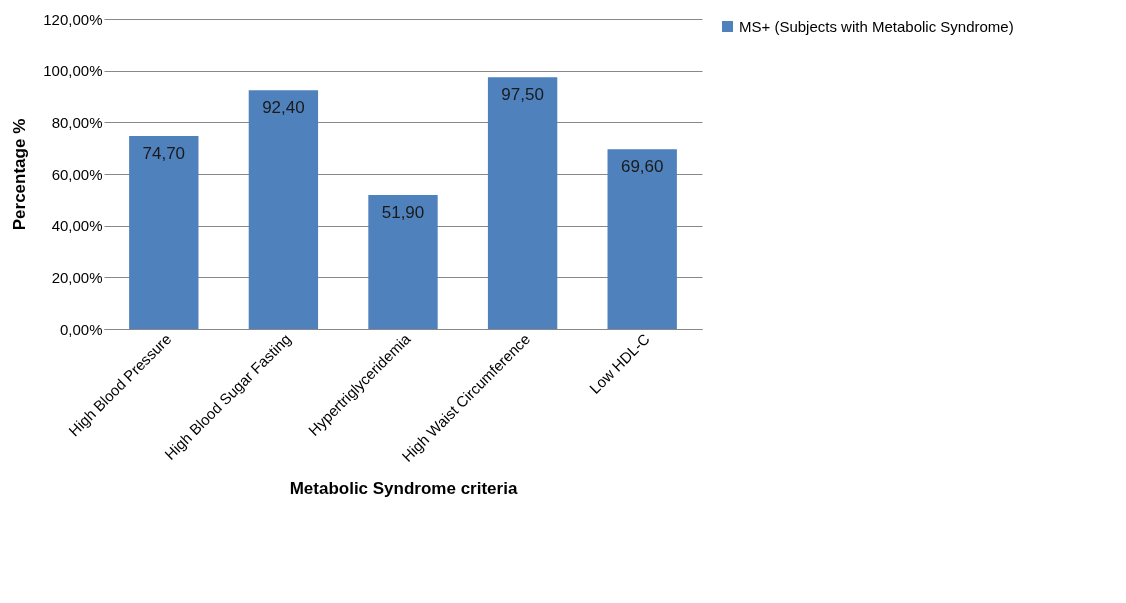 The width and height of the screenshot is (1126, 603). Describe the element at coordinates (20, 174) in the screenshot. I see `y-axis-title: Percentage %` at that location.